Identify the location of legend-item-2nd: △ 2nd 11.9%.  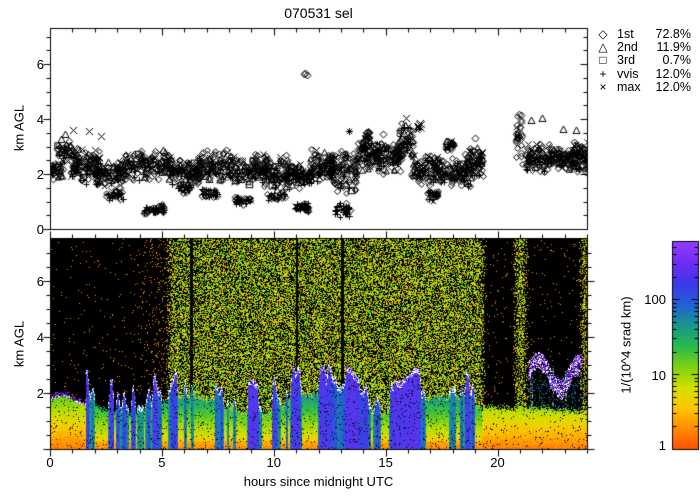
(642, 47).